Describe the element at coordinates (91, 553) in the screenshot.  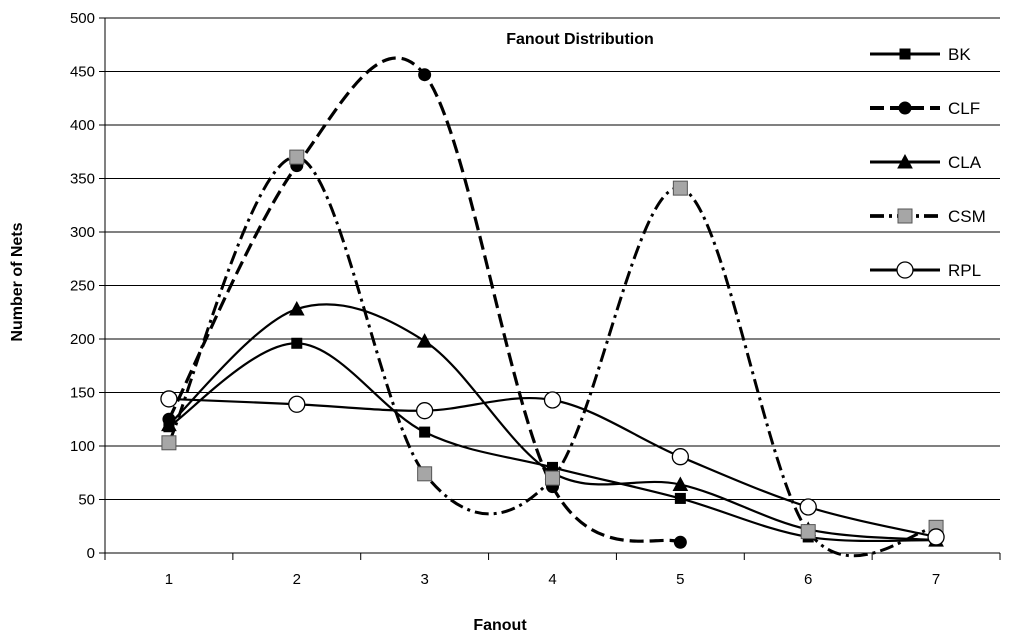
I see `y-tick-label: 0` at that location.